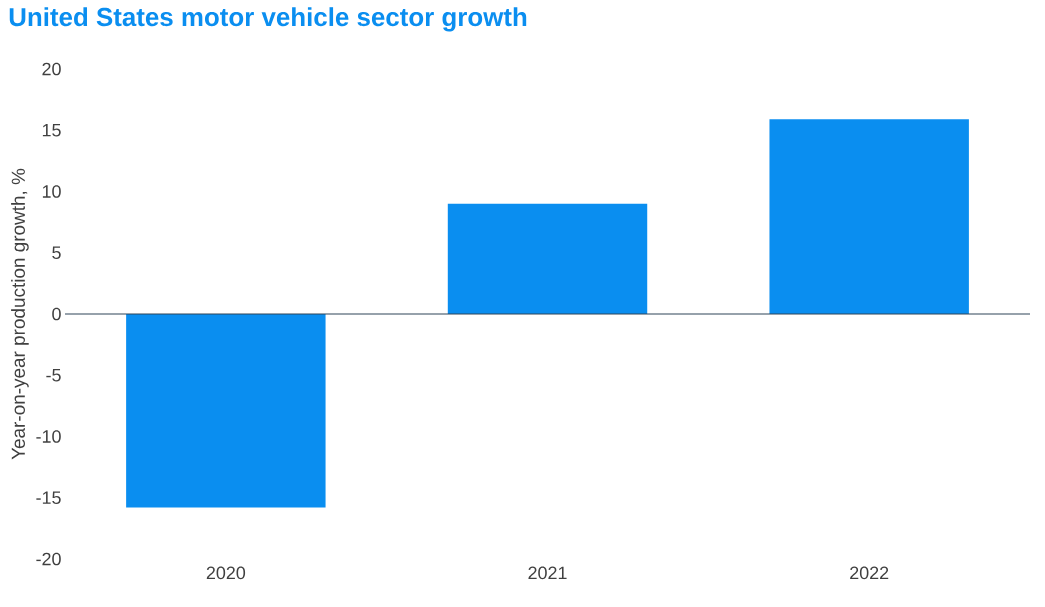  I want to click on y-axis-title: Year-on-year production growth, %, so click(20, 314).